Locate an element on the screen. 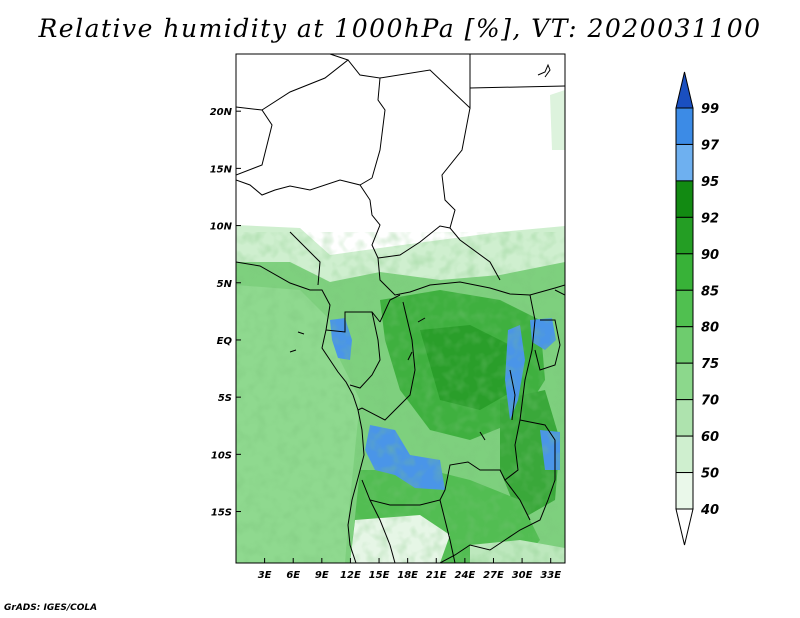 The height and width of the screenshot is (618, 800). colorbar-bottom-arrow is located at coordinates (684, 527).